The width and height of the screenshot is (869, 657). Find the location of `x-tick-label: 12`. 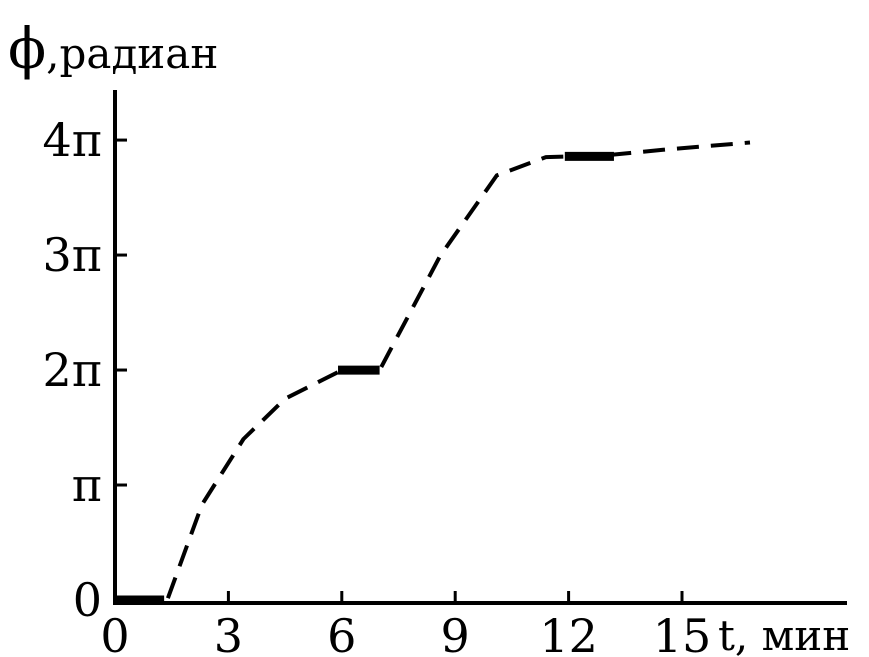

x-tick-label: 12 is located at coordinates (568, 633).